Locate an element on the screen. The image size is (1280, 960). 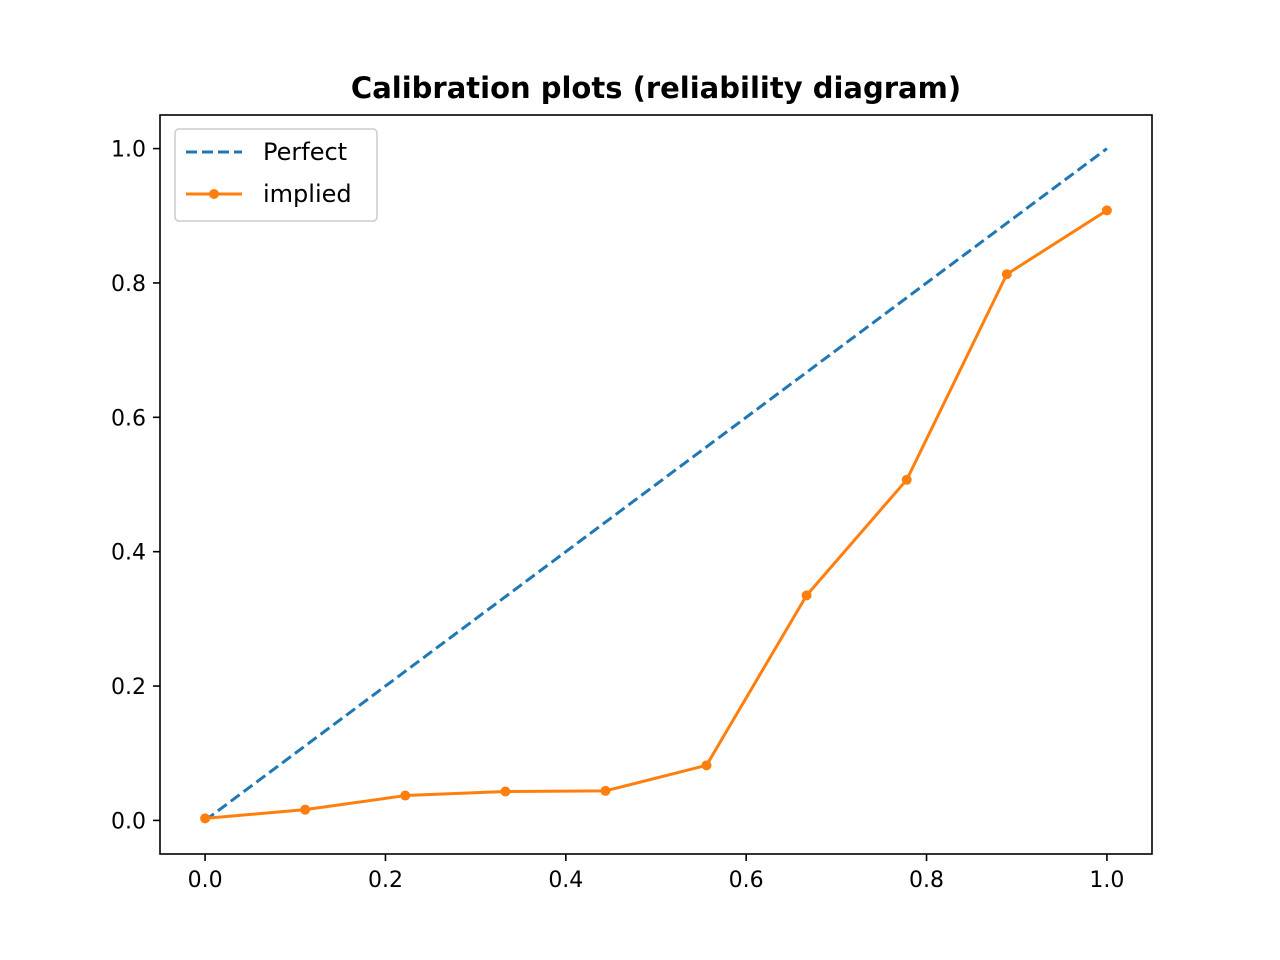
x-tick-label: 0.6 is located at coordinates (746, 880).